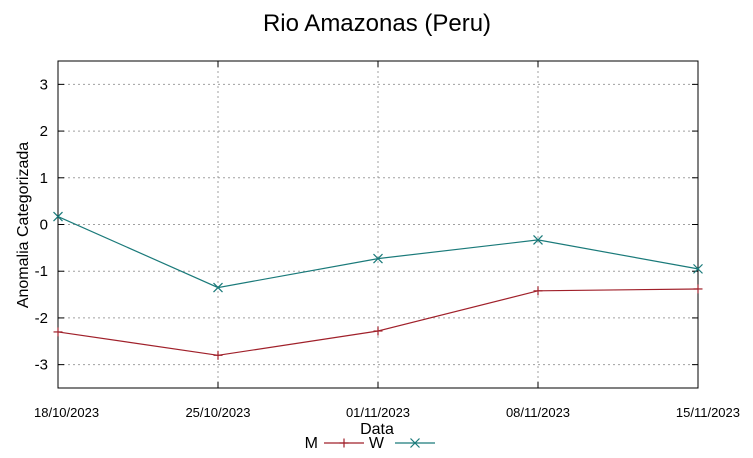 The height and width of the screenshot is (458, 753). I want to click on x-tick-label: 15/11/2023, so click(708, 412).